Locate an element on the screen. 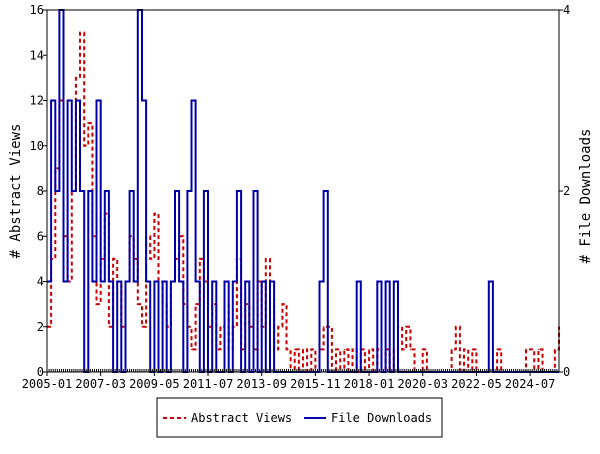 The image size is (600, 454). y-left-tick-label: 2 is located at coordinates (40, 327).